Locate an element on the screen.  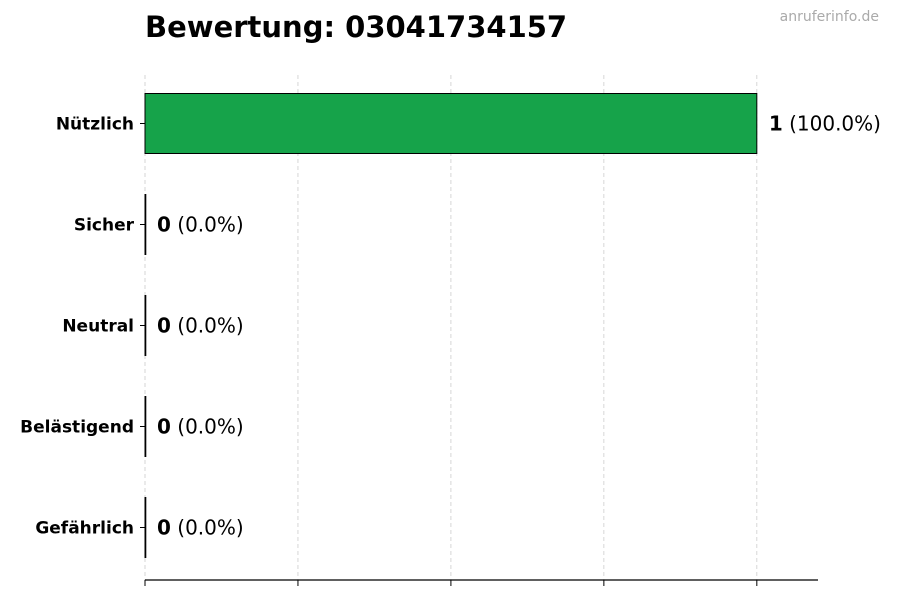
data-label-percent: (100.0%) is located at coordinates (832, 124).